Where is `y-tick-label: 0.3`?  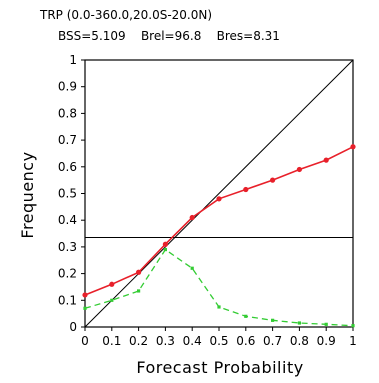
y-tick-label: 0.3 is located at coordinates (67, 247).